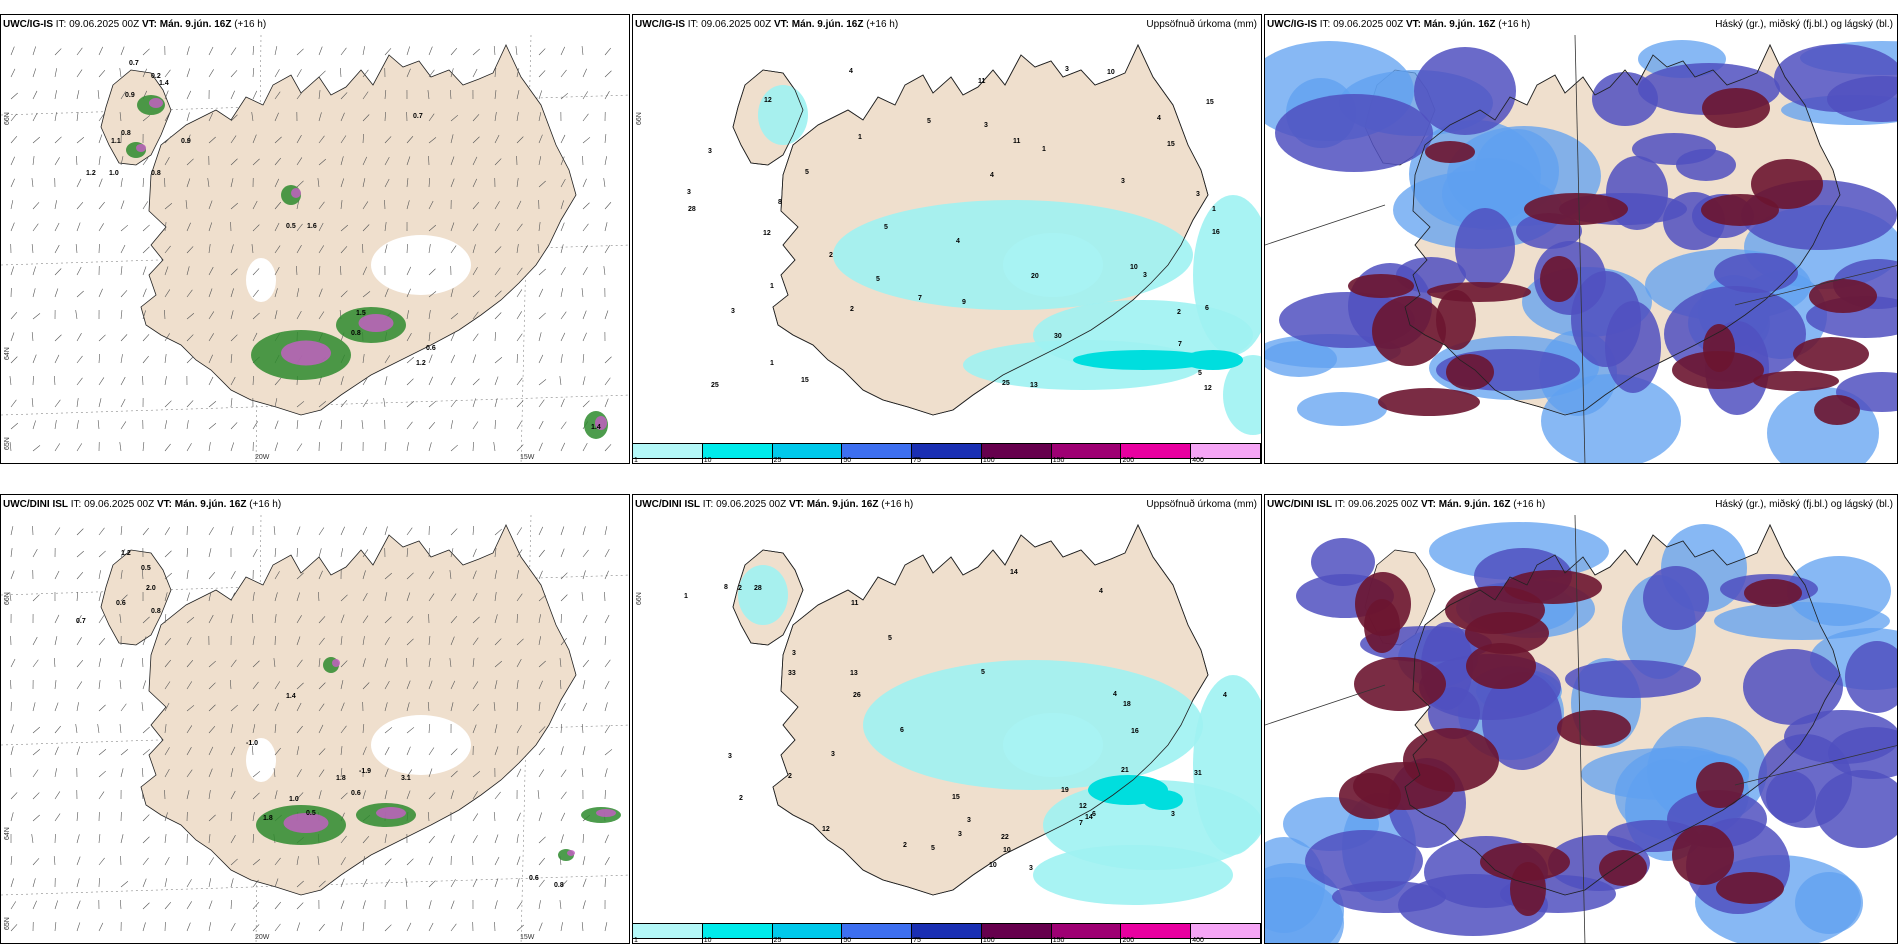 The width and height of the screenshot is (1900, 950). Describe the element at coordinates (958, 241) in the screenshot. I see `value-label: 4` at that location.